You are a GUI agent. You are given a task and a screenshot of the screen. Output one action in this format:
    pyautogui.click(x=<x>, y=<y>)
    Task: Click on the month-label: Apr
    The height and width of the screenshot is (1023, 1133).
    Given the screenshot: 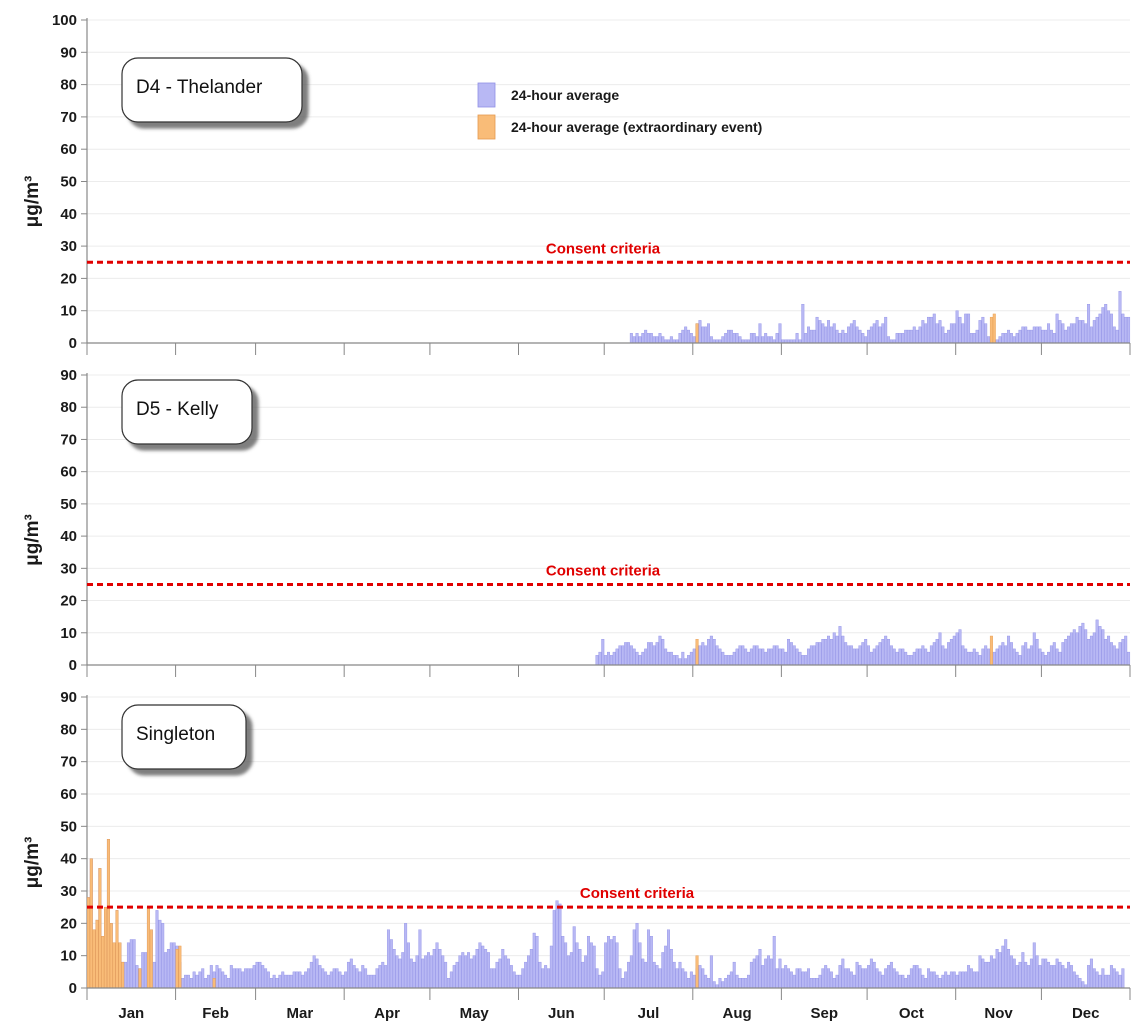 What is the action you would take?
    pyautogui.click(x=387, y=1013)
    